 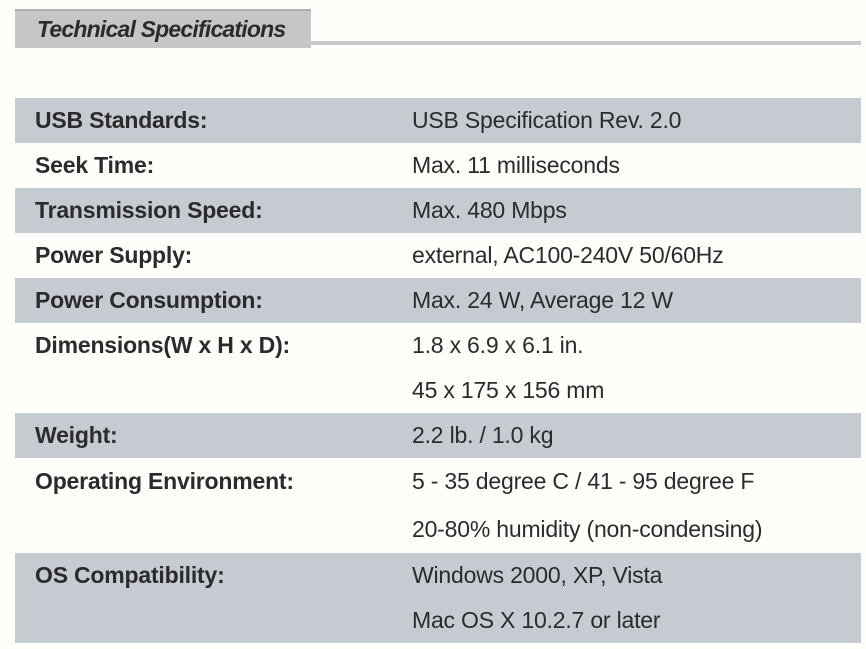 I want to click on spec-row-transmission-speed: Transmission Speed: Max. 480 Mbps, so click(x=438, y=210).